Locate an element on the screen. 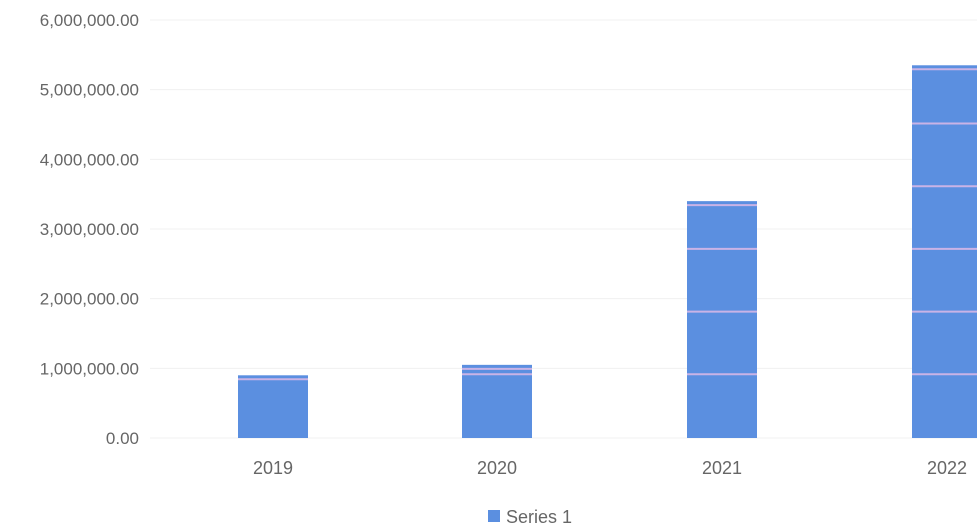  x-tick-label-2019: 2019 is located at coordinates (273, 468).